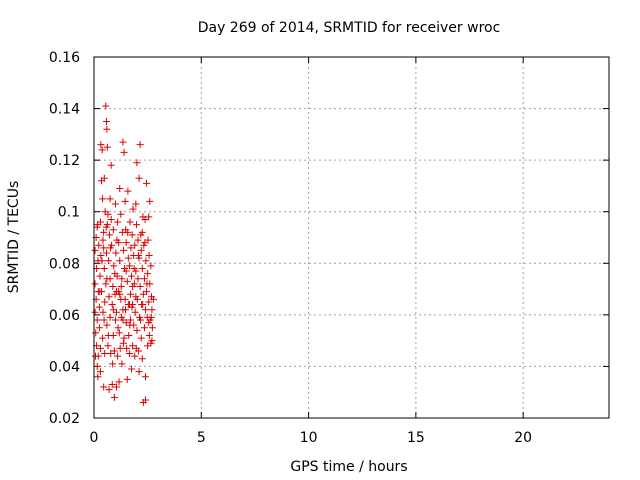  What do you see at coordinates (64, 316) in the screenshot?
I see `y-tick-label: 0.06` at bounding box center [64, 316].